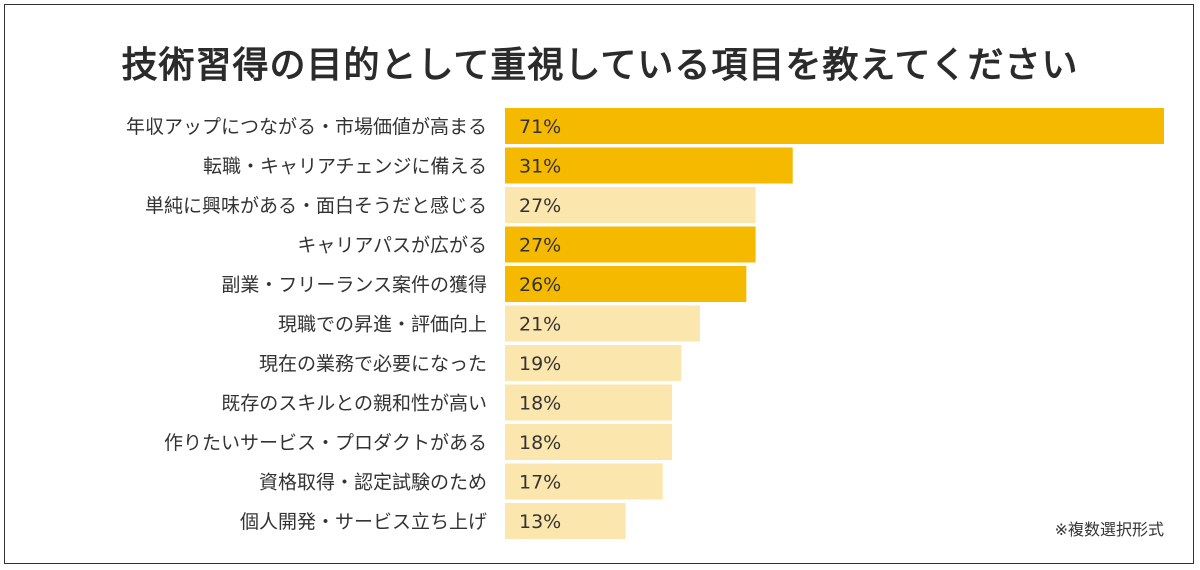  What do you see at coordinates (540, 325) in the screenshot?
I see `bar-value-label: 21%` at bounding box center [540, 325].